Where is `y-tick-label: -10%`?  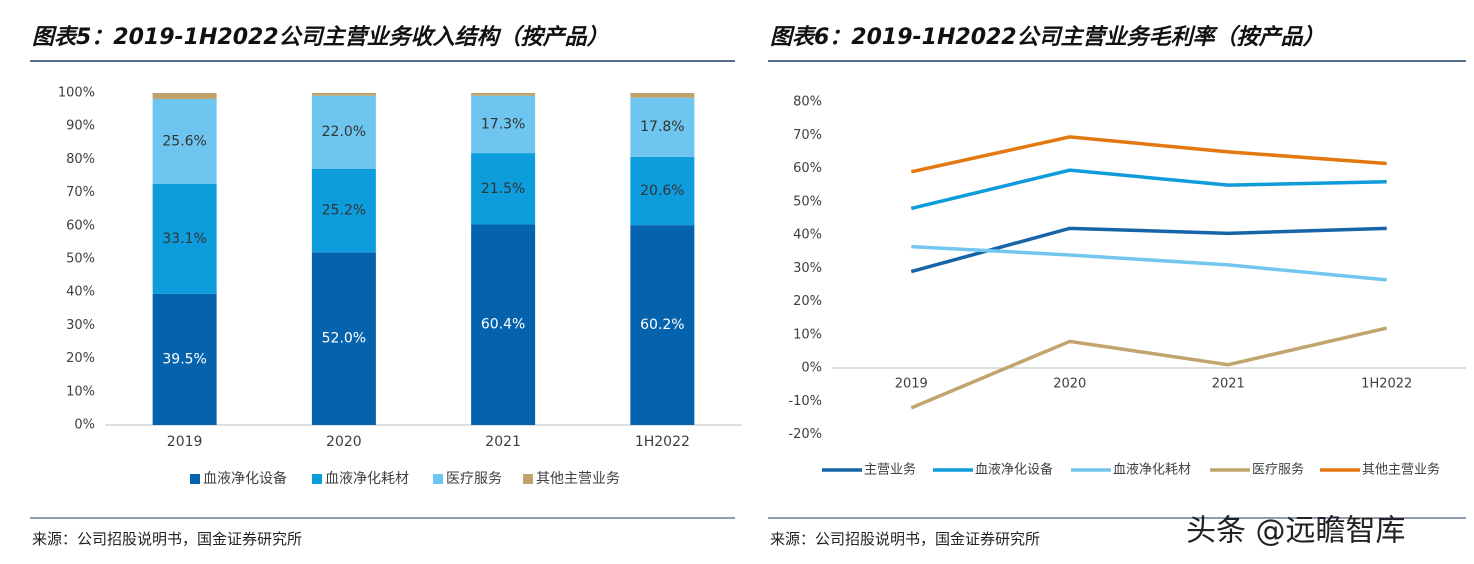 y-tick-label: -10% is located at coordinates (805, 401).